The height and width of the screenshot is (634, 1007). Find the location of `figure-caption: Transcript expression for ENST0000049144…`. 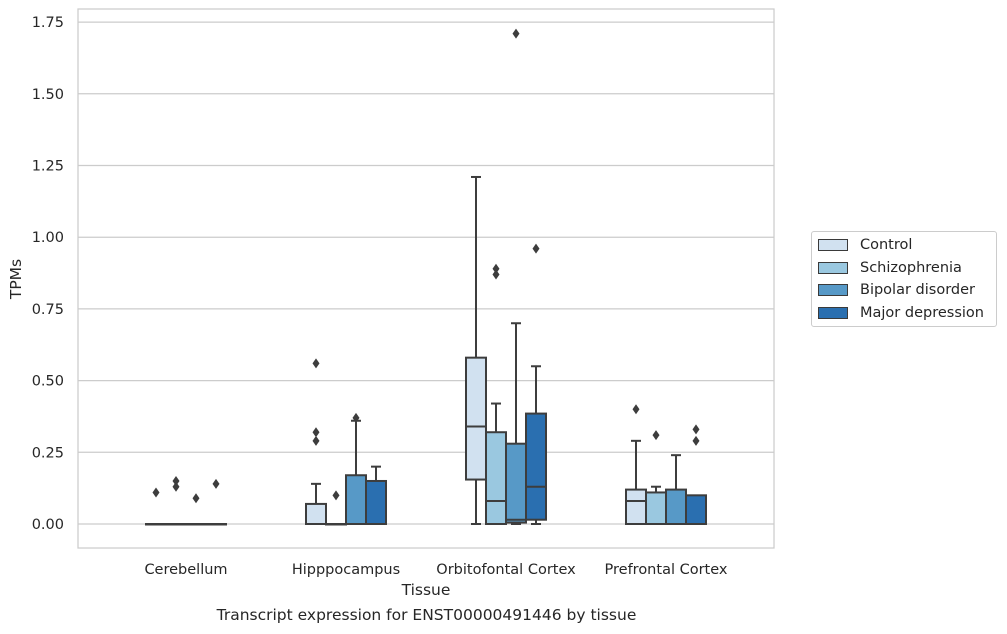

figure-caption: Transcript expression for ENST0000049144… is located at coordinates (426, 615).